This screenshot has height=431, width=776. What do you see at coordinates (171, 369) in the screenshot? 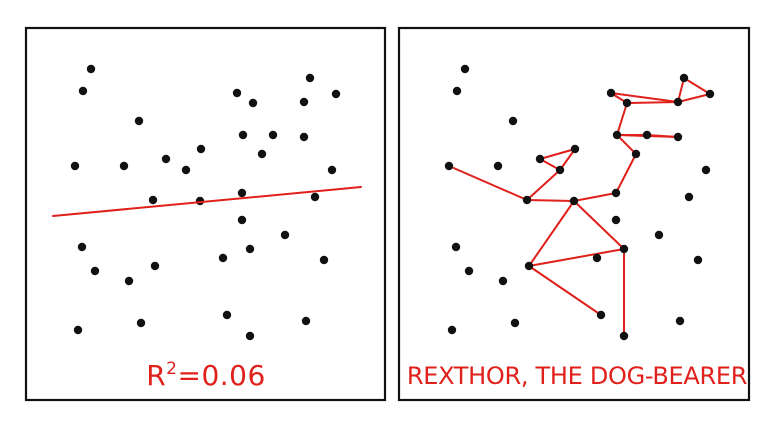
I see `r-squared-superscript: 2` at bounding box center [171, 369].